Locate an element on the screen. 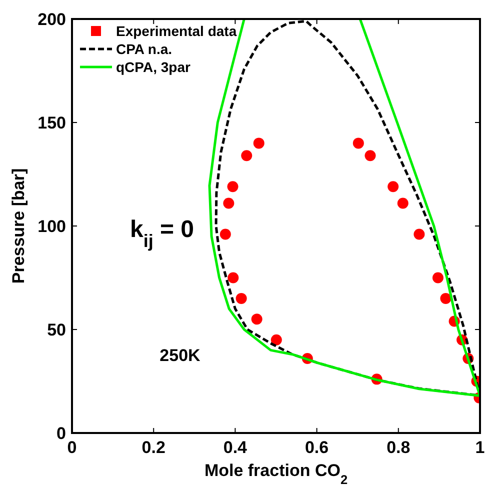  y-tick-label: 100 is located at coordinates (52, 226).